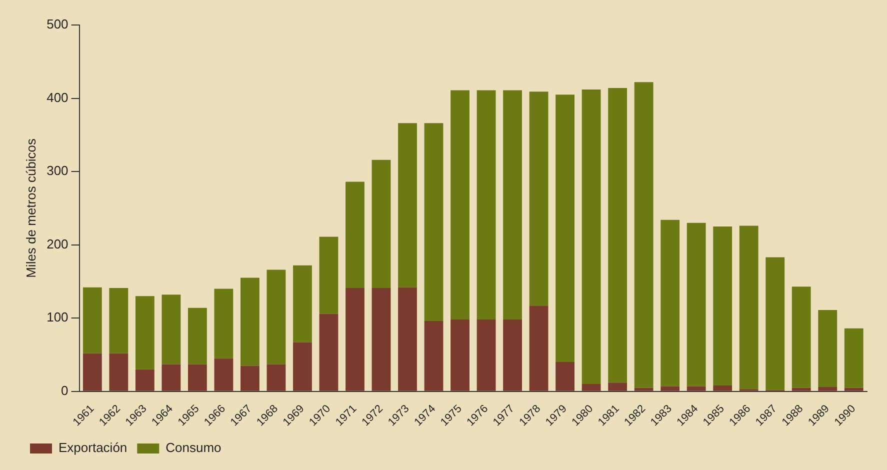  I want to click on y-tick-label: 100, so click(57, 317).